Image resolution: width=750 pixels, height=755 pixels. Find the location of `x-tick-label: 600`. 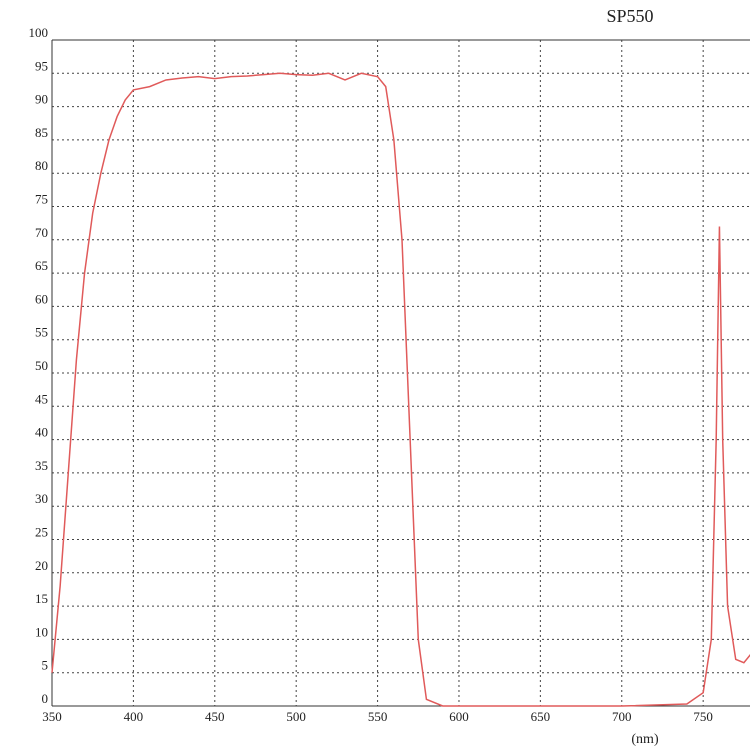

x-tick-label: 600 is located at coordinates (459, 716).